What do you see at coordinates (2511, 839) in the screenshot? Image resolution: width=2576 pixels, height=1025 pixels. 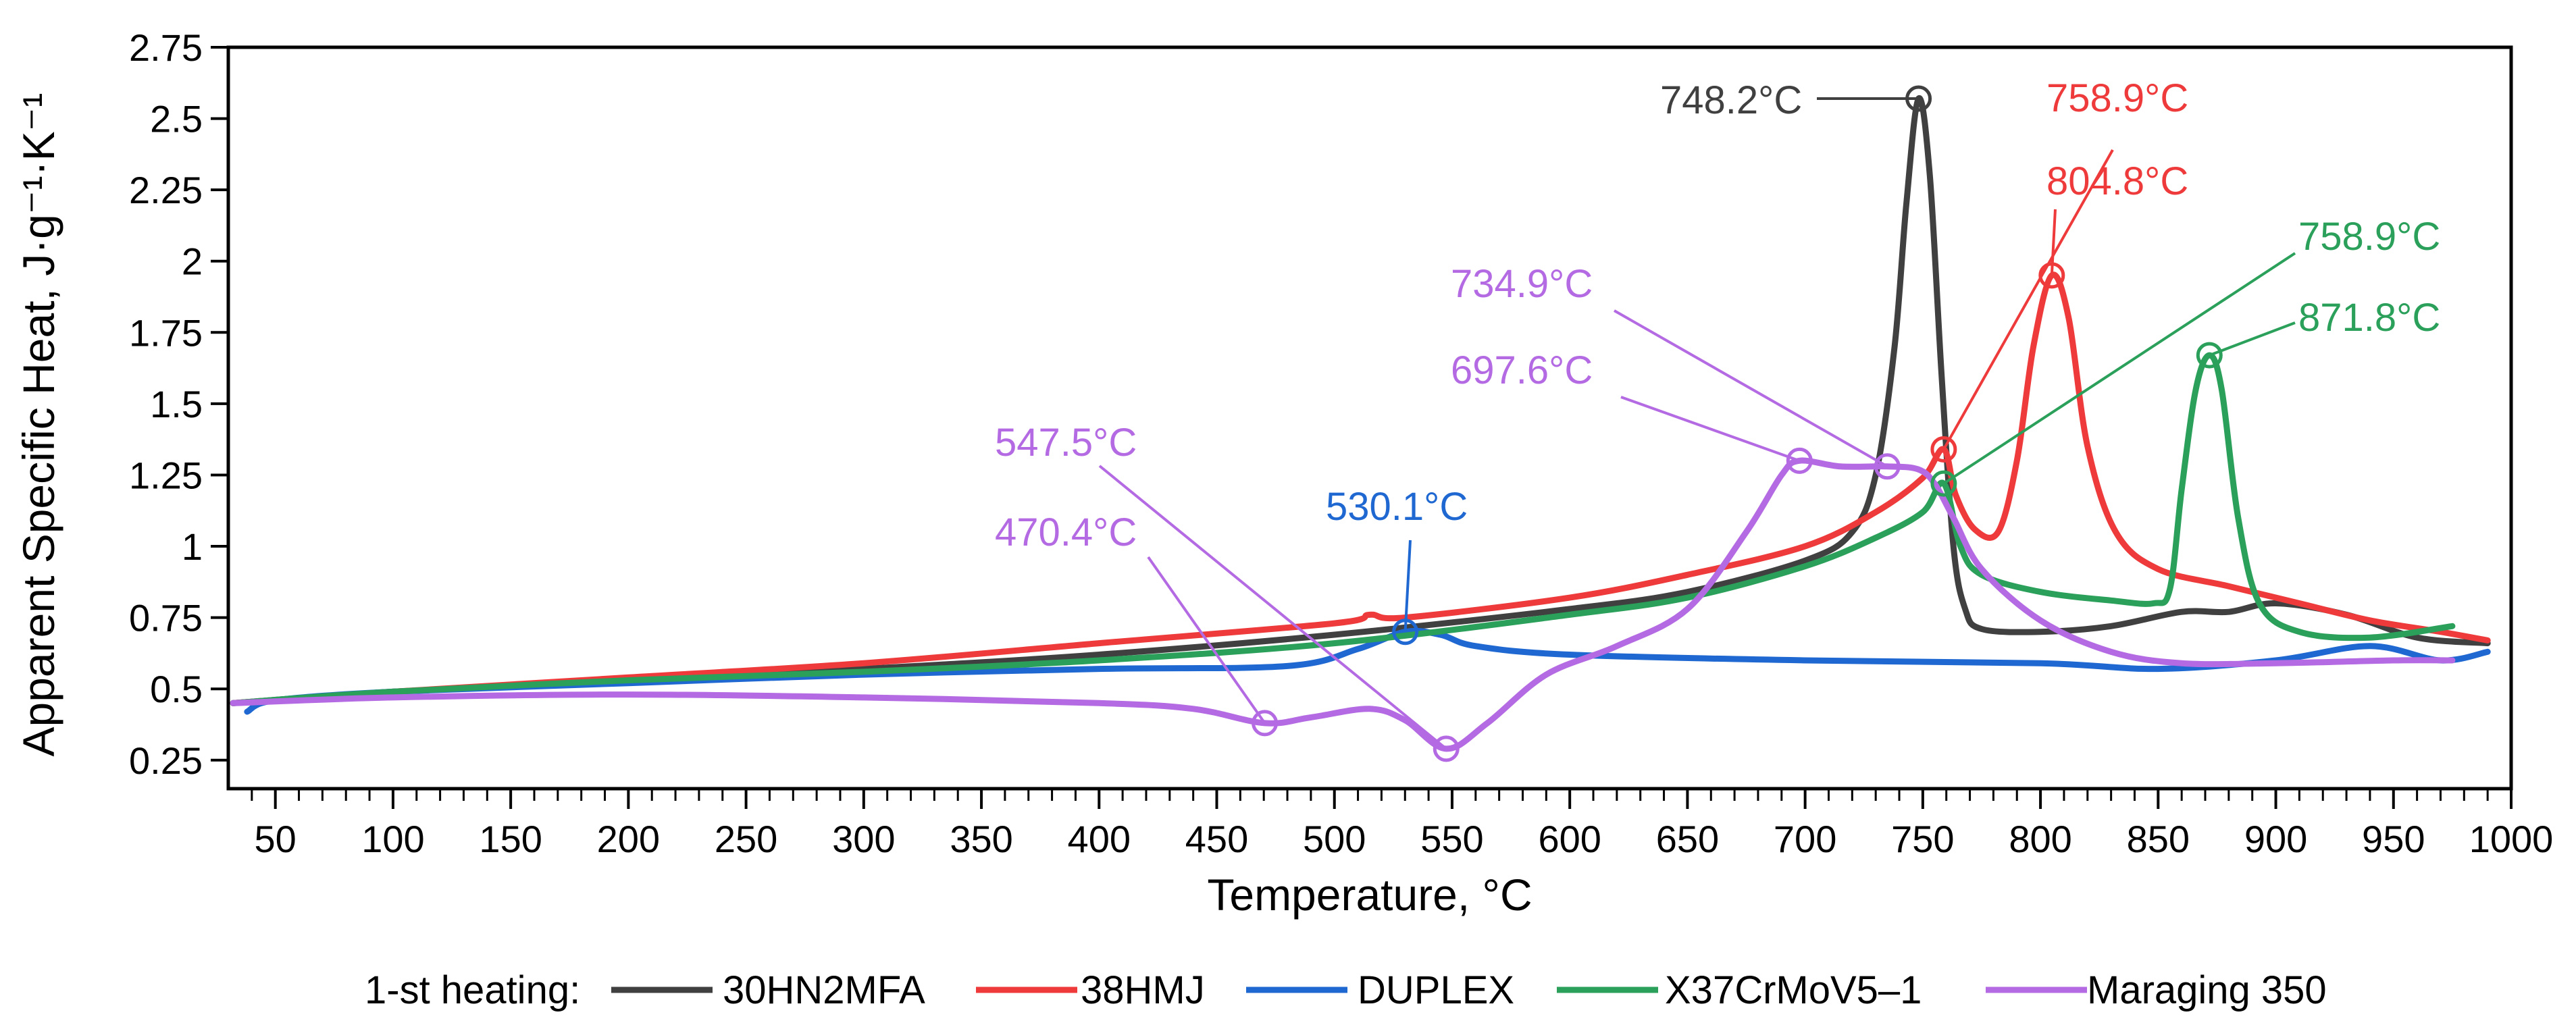 I see `x-tick-label: 1000` at bounding box center [2511, 839].